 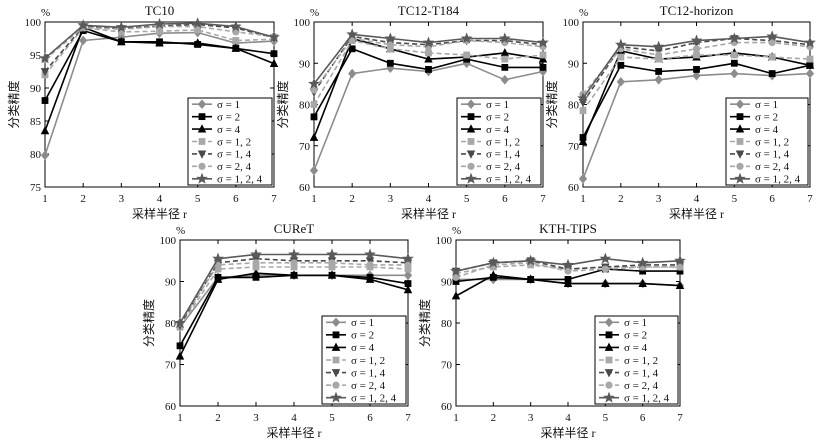 What do you see at coordinates (198, 199) in the screenshot?
I see `x-tick-label: 5` at bounding box center [198, 199].